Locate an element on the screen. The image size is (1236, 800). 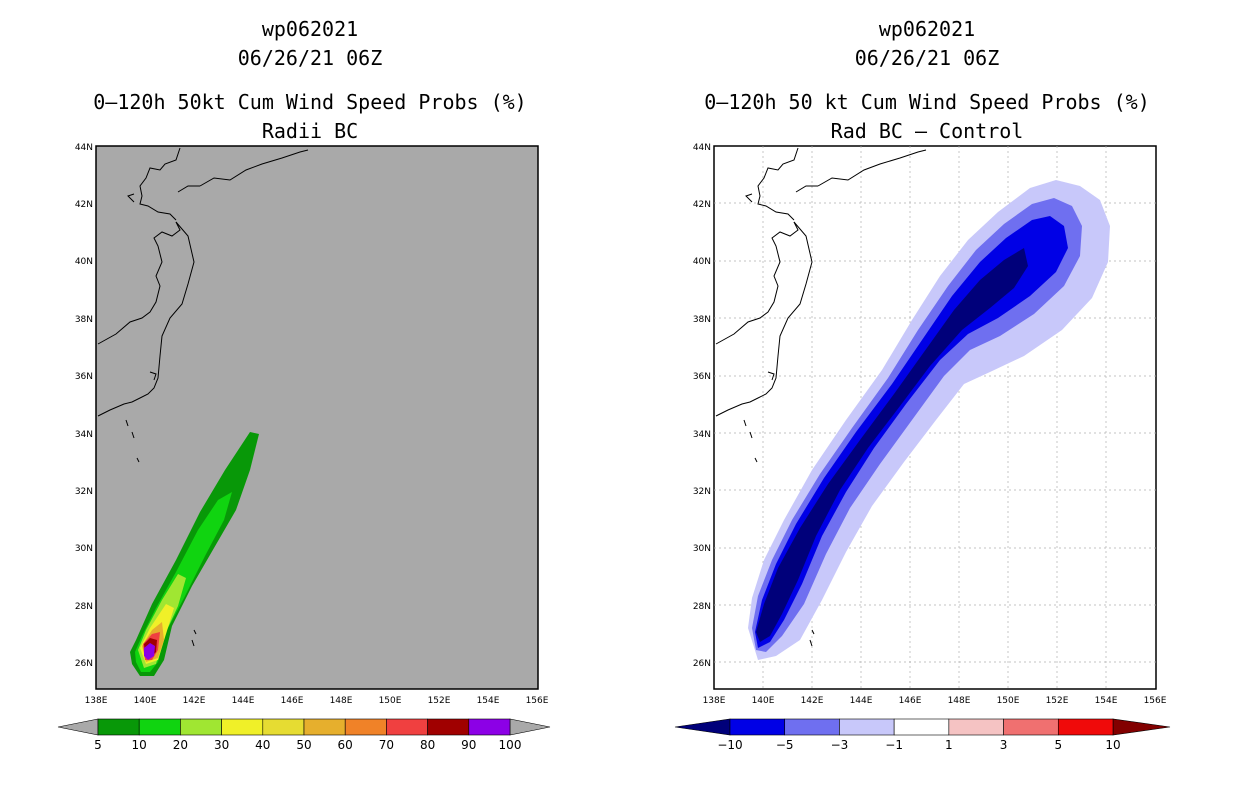
colorbar-label: 20 is located at coordinates (180, 745).